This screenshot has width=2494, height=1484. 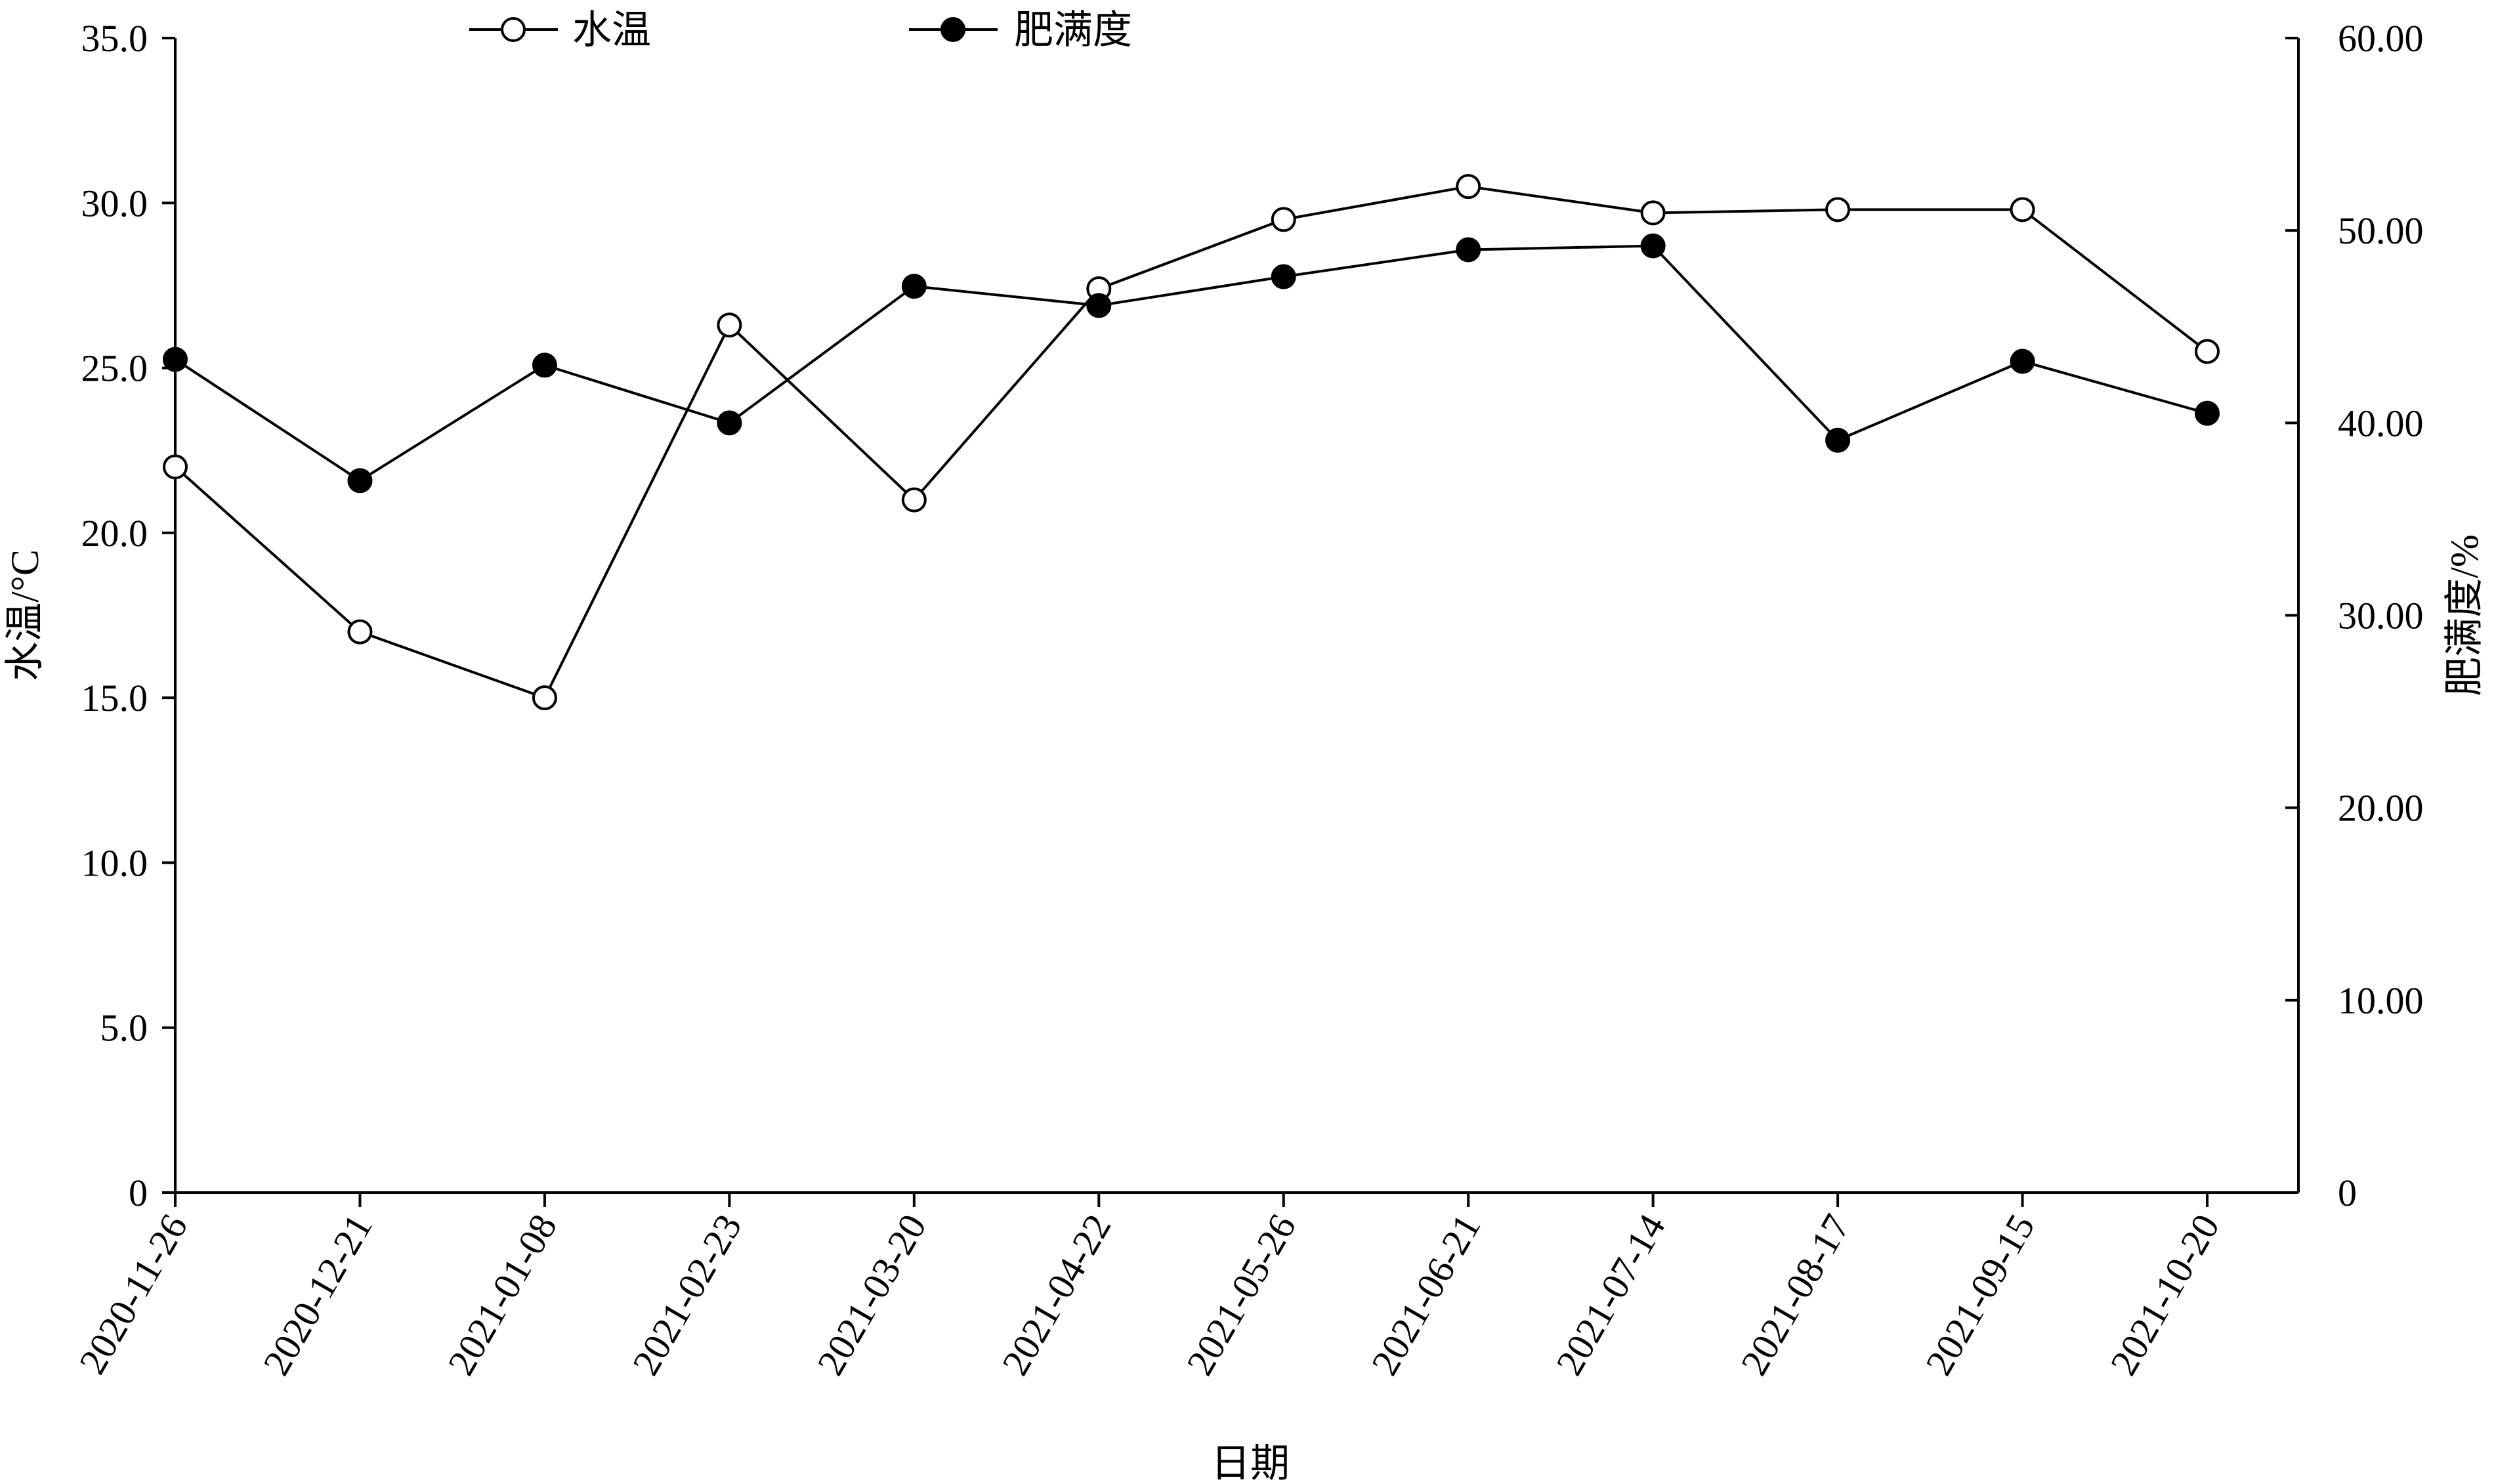 What do you see at coordinates (687, 1294) in the screenshot?
I see `x-tick-label: 2021-02-23` at bounding box center [687, 1294].